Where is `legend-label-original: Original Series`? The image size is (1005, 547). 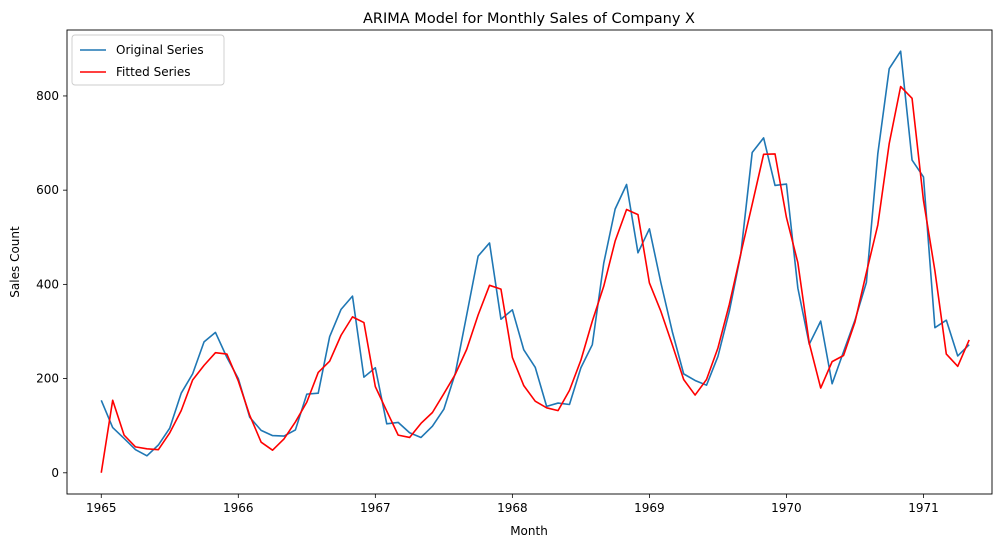 legend-label-original: Original Series is located at coordinates (160, 50).